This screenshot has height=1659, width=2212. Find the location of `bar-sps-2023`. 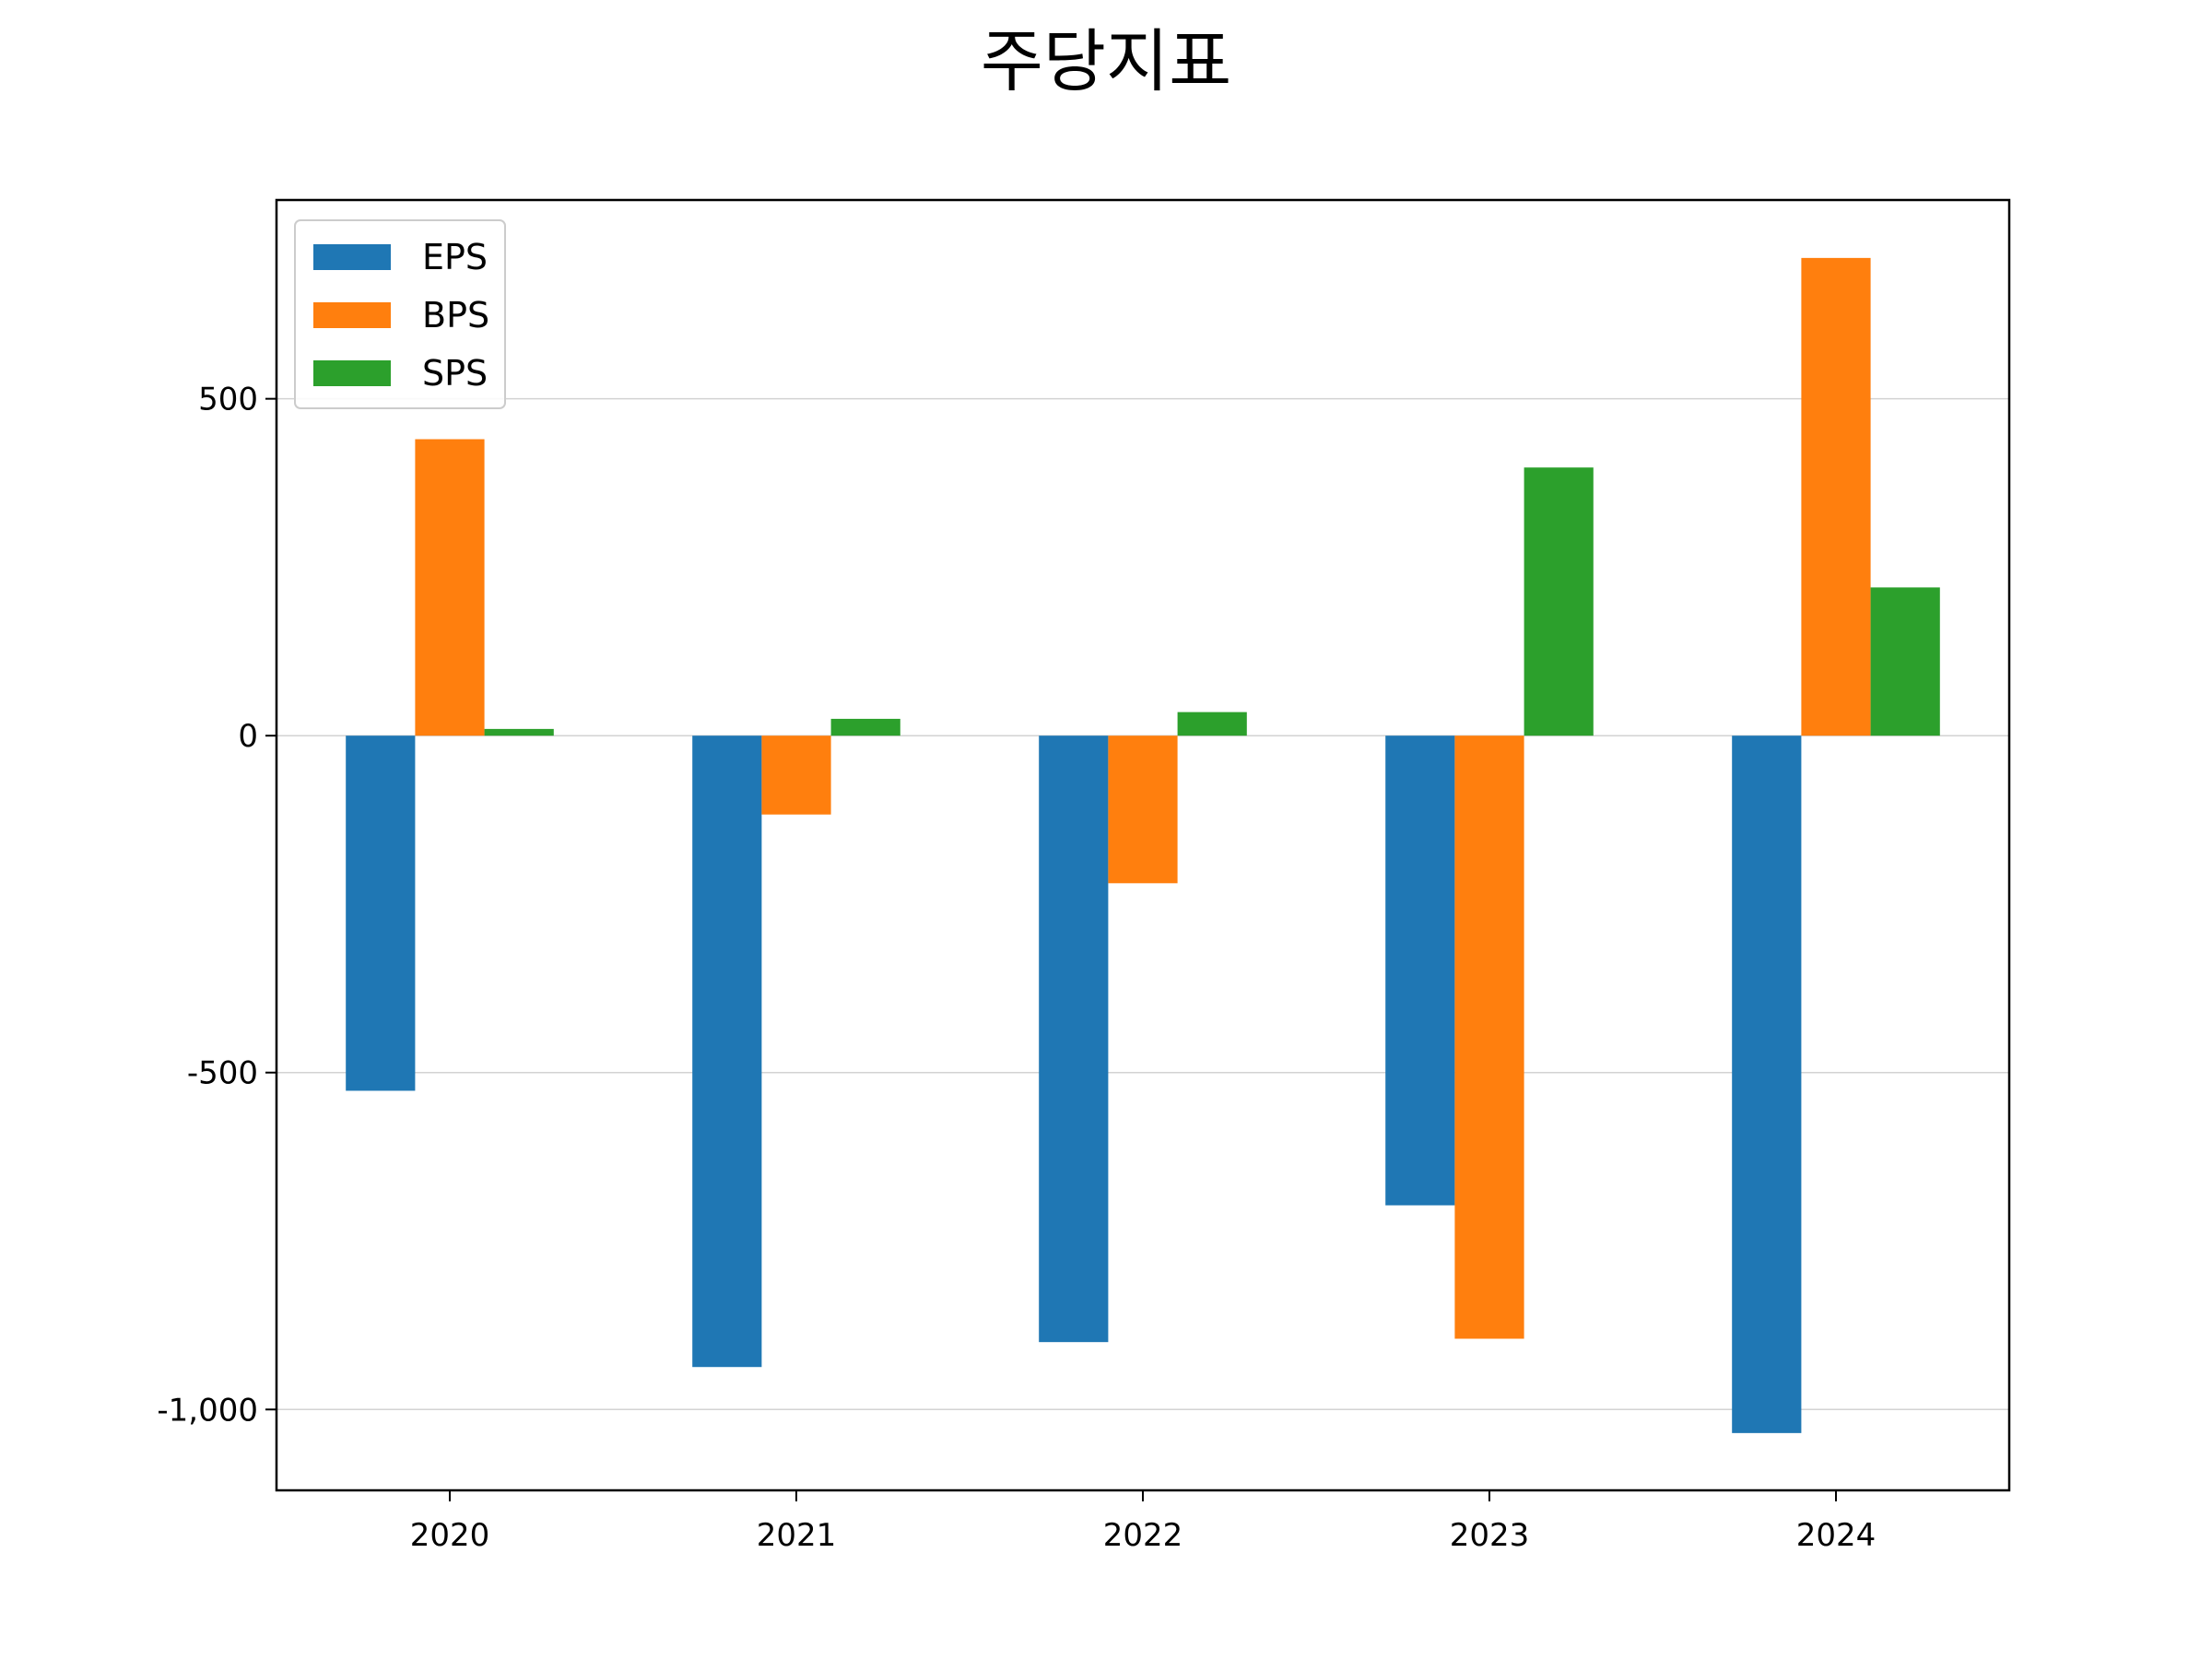

bar-sps-2023 is located at coordinates (1559, 601).